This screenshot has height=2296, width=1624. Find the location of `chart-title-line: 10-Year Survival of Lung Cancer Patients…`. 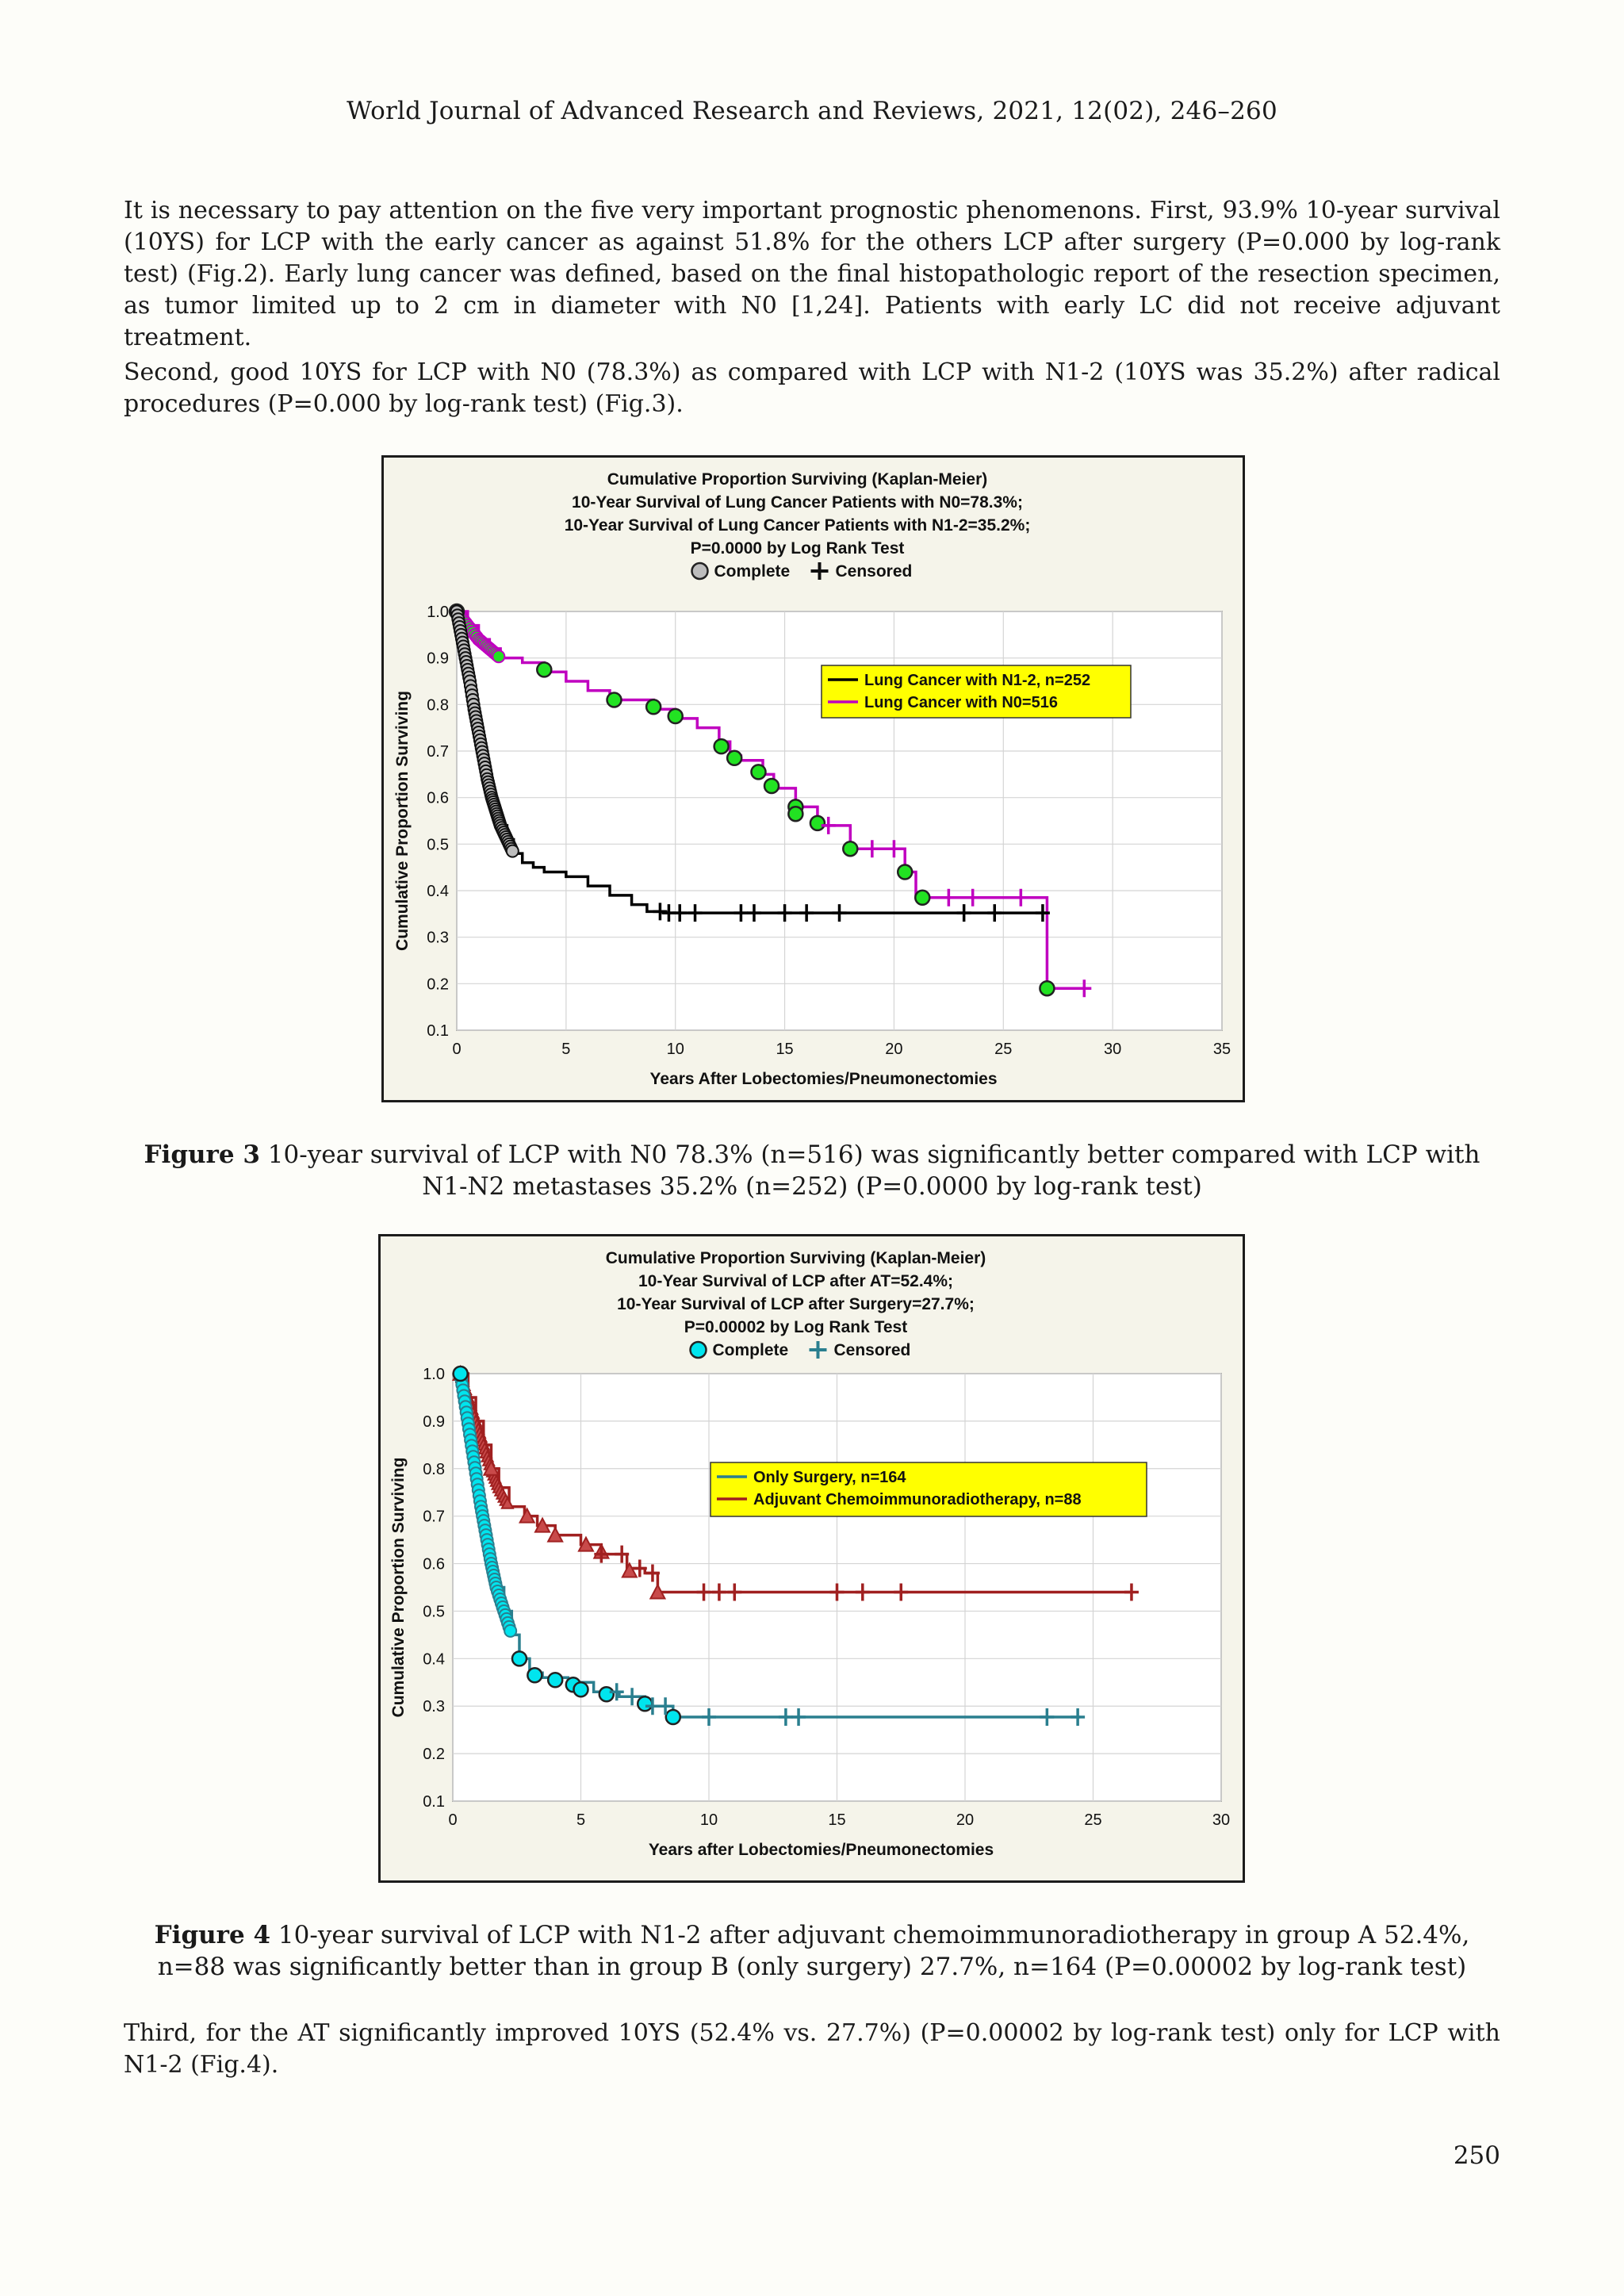

chart-title-line: 10-Year Survival of Lung Cancer Patients… is located at coordinates (798, 525).